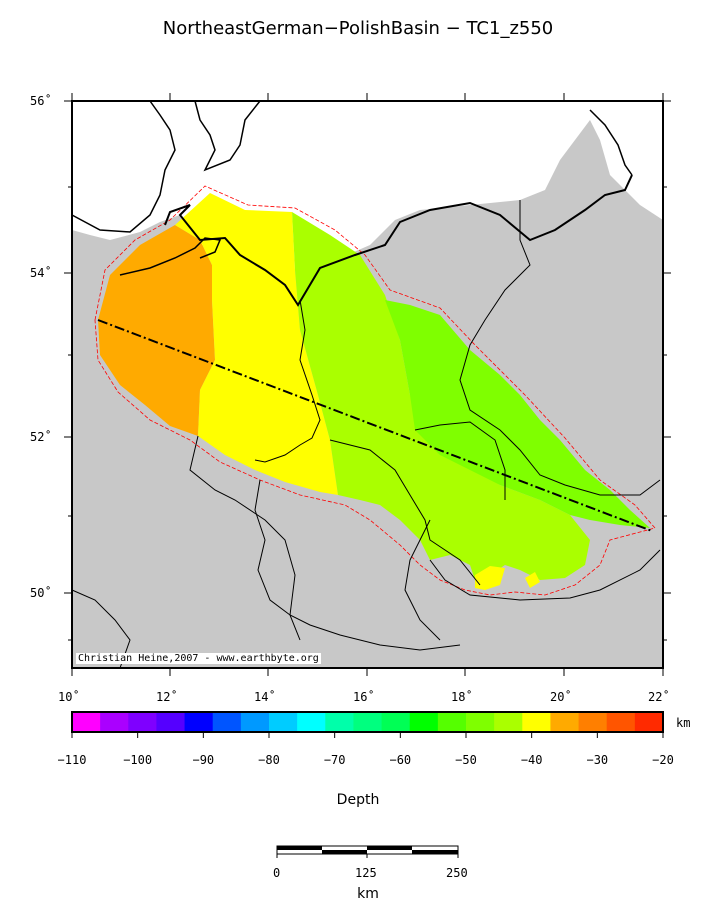 The height and width of the screenshot is (923, 716). Describe the element at coordinates (398, 240) in the screenshot. I see `coastline` at that location.